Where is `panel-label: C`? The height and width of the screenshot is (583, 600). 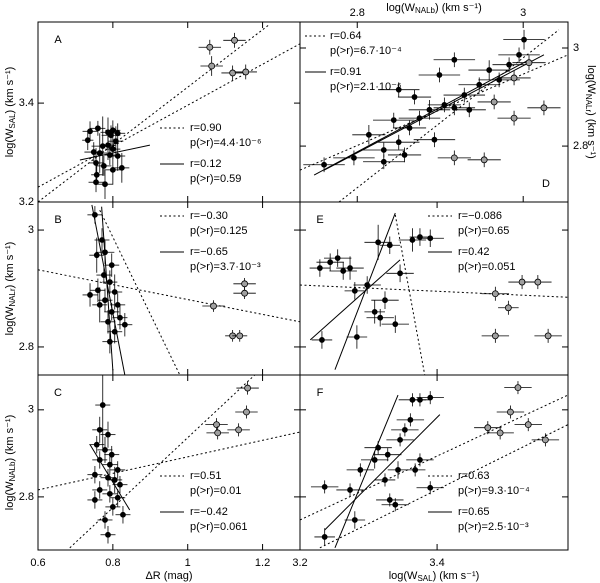
panel-label: C is located at coordinates (58, 393).